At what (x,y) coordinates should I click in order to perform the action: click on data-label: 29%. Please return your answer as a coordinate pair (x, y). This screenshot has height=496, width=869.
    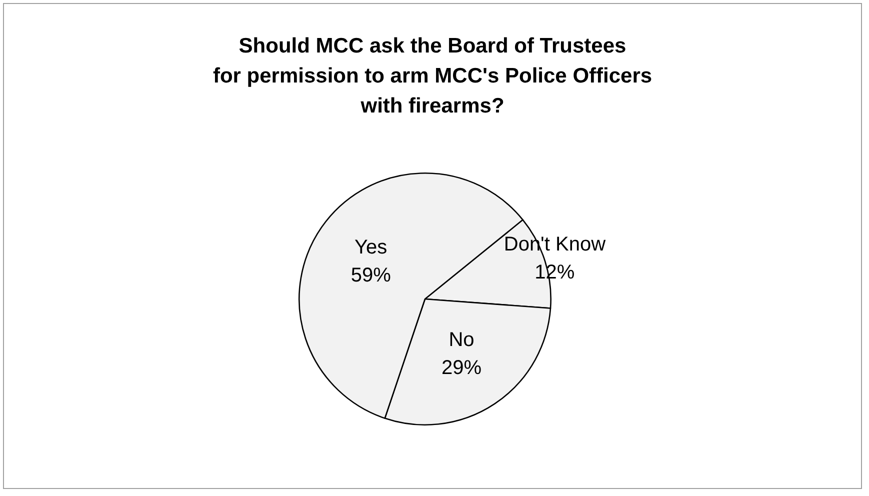
    Looking at the image, I should click on (461, 367).